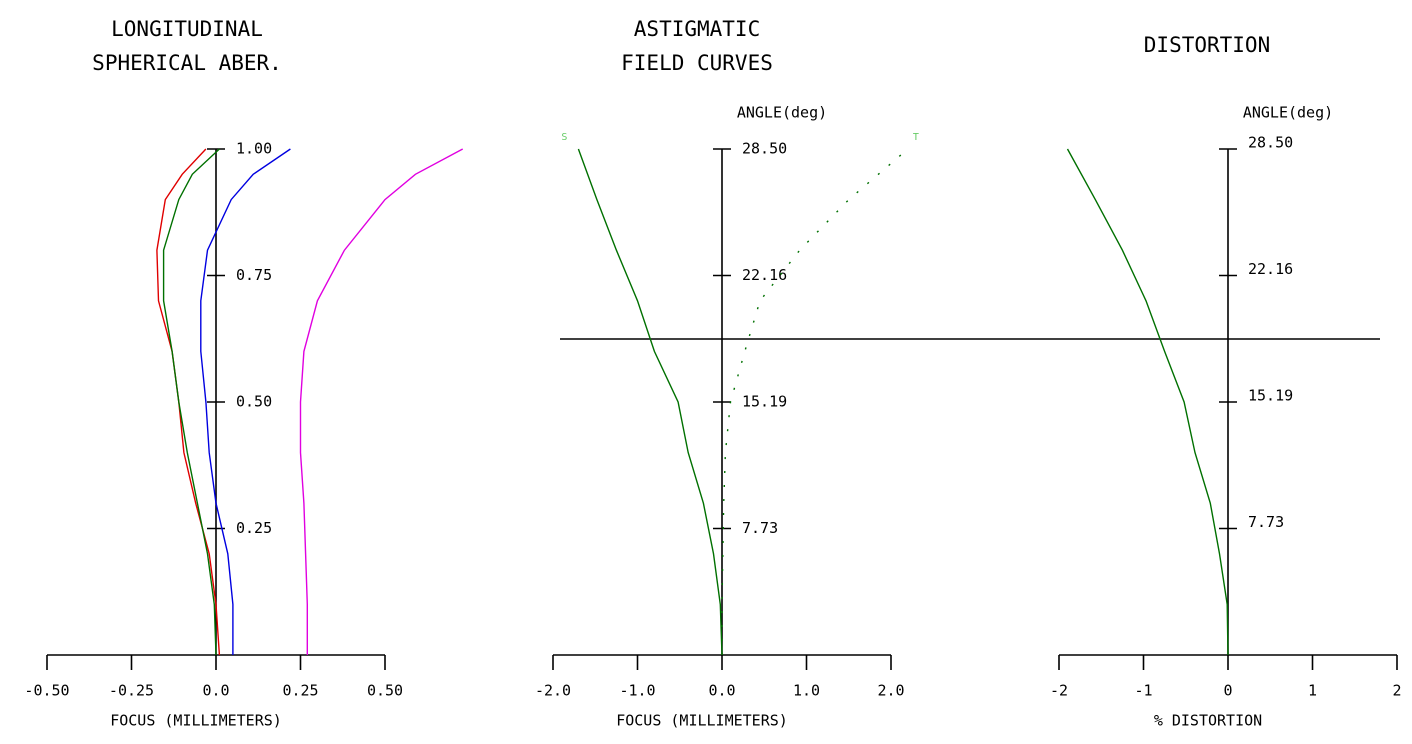 This screenshot has height=744, width=1412. Describe the element at coordinates (697, 29) in the screenshot. I see `chart-title: ASTIGMATIC` at that location.